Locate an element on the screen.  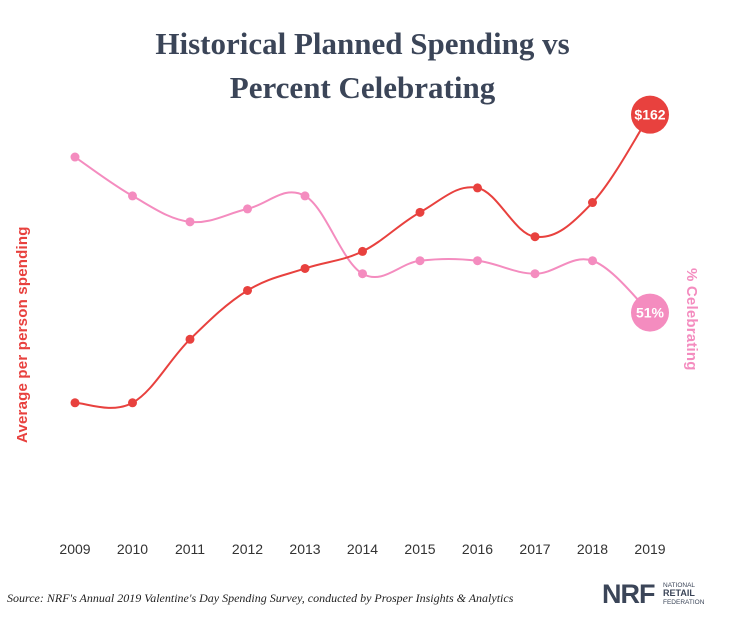
data-point-spending-2010 is located at coordinates (132, 403).